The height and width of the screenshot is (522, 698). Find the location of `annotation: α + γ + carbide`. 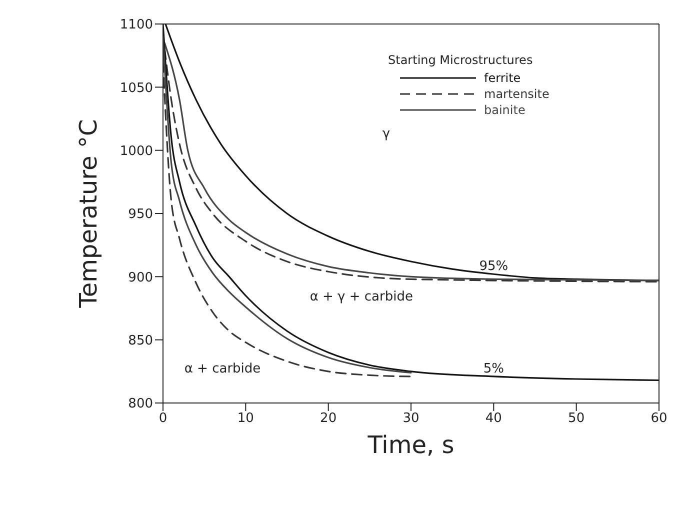

annotation: α + γ + carbide is located at coordinates (361, 297).